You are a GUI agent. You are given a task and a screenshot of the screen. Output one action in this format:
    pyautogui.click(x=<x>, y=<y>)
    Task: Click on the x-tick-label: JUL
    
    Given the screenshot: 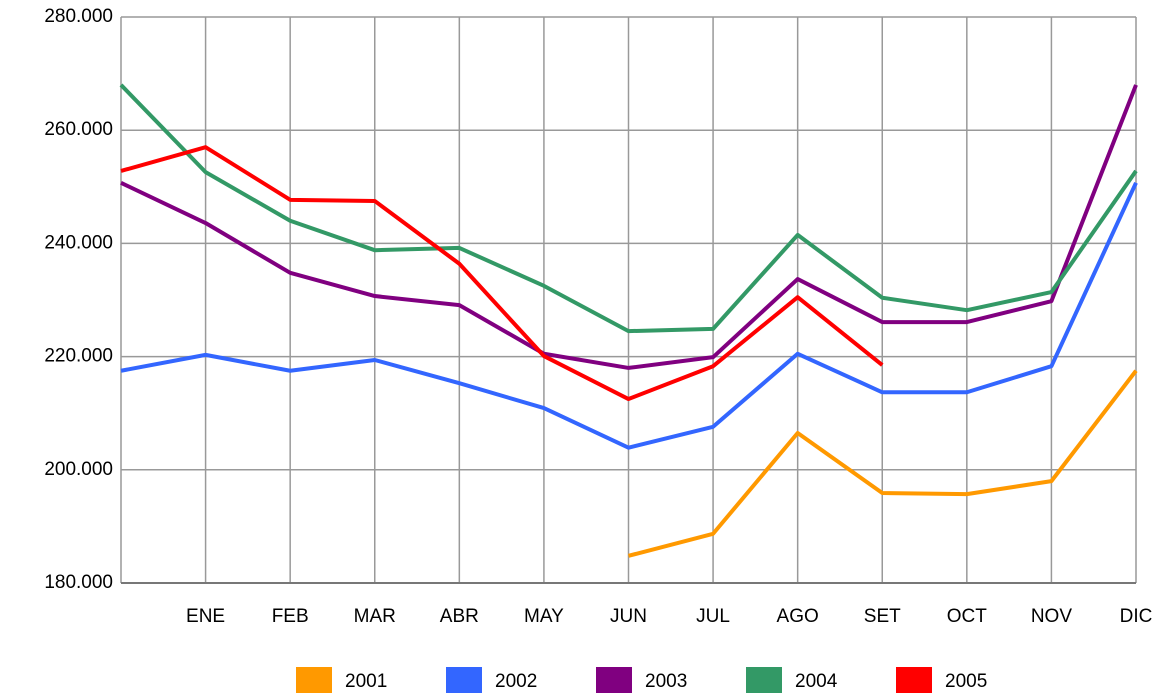 What is the action you would take?
    pyautogui.click(x=713, y=616)
    